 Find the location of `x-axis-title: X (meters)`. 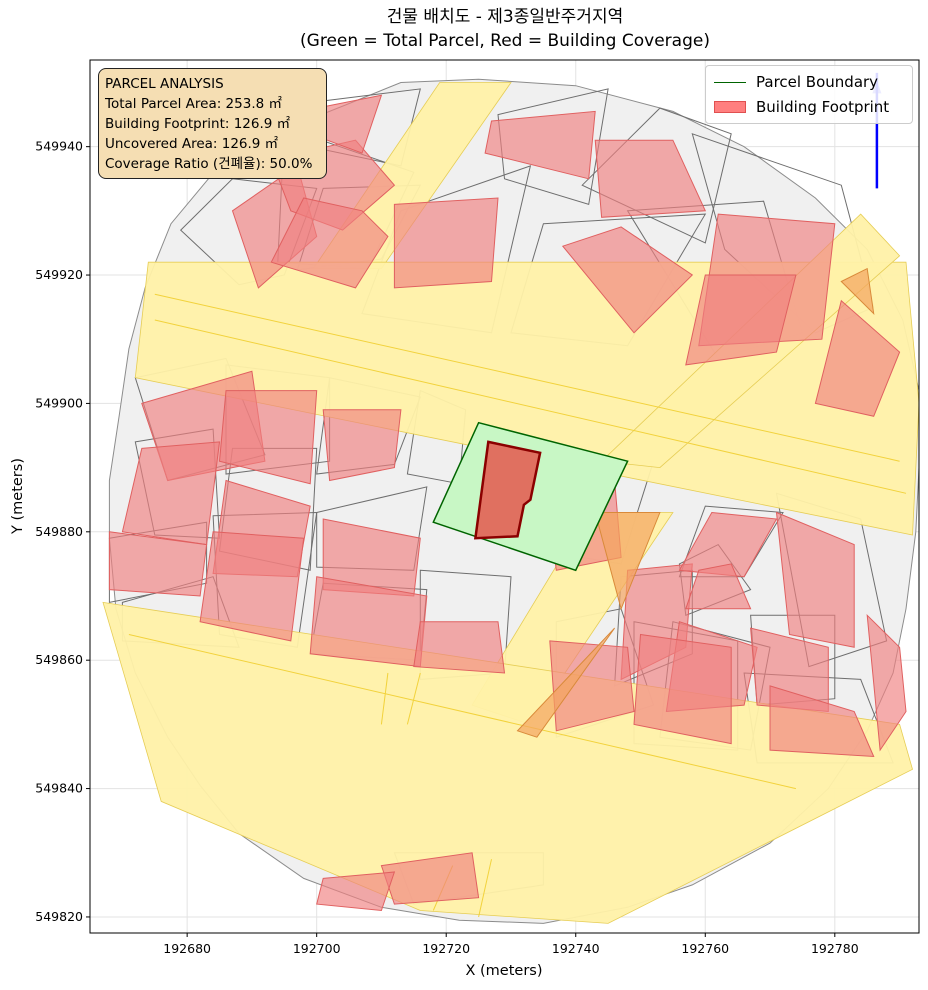

x-axis-title: X (meters) is located at coordinates (503, 971).